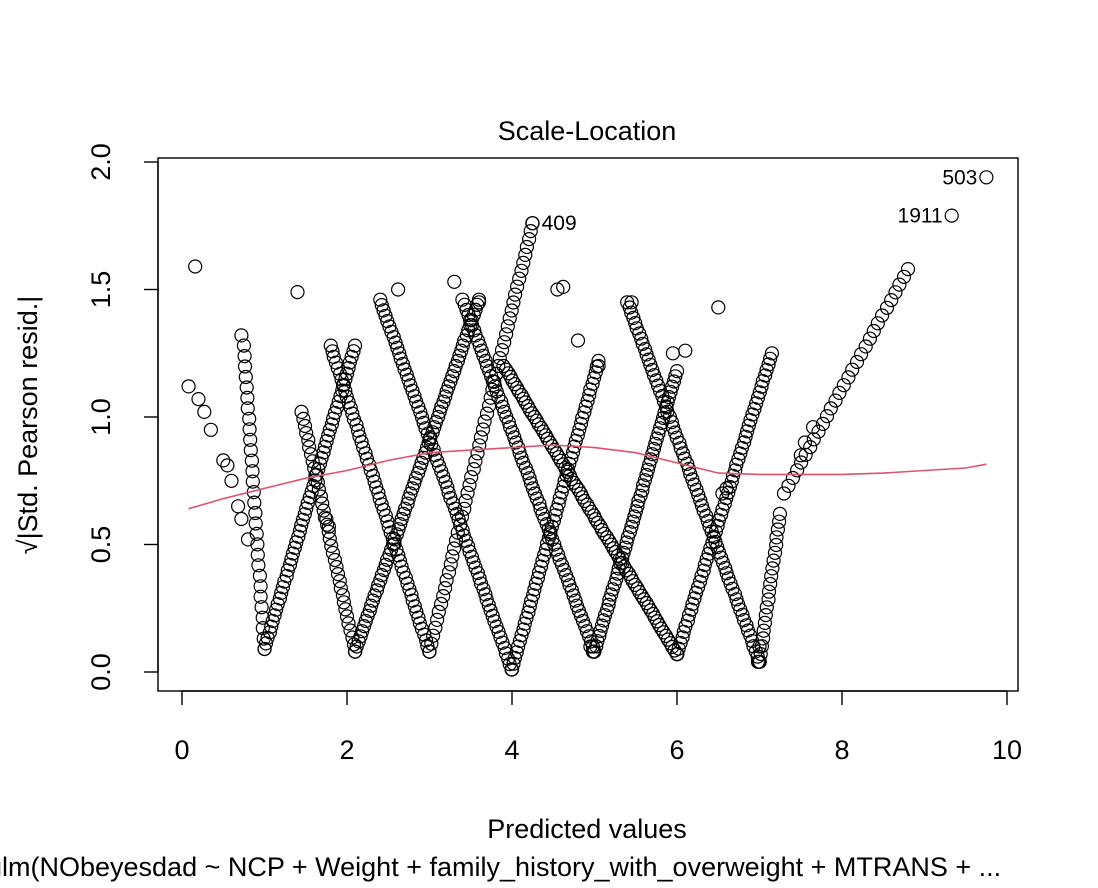 The image size is (1098, 888). I want to click on x-tick-label: 2, so click(346, 750).